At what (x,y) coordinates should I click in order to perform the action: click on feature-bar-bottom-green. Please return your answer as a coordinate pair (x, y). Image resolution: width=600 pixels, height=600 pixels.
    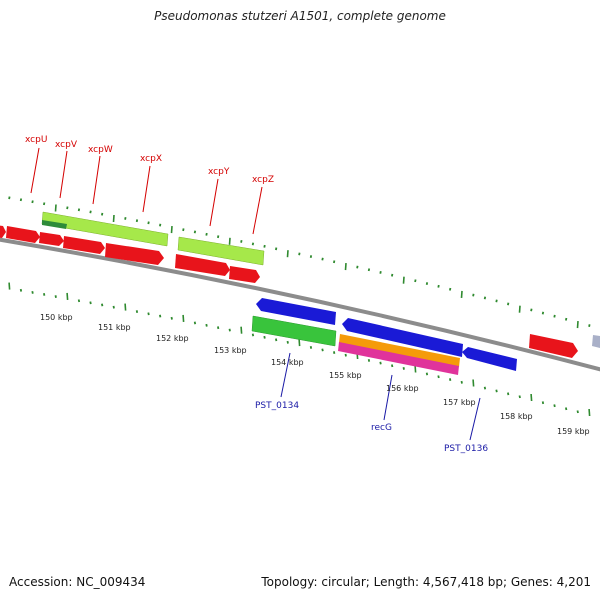
    Looking at the image, I should click on (294, 331).